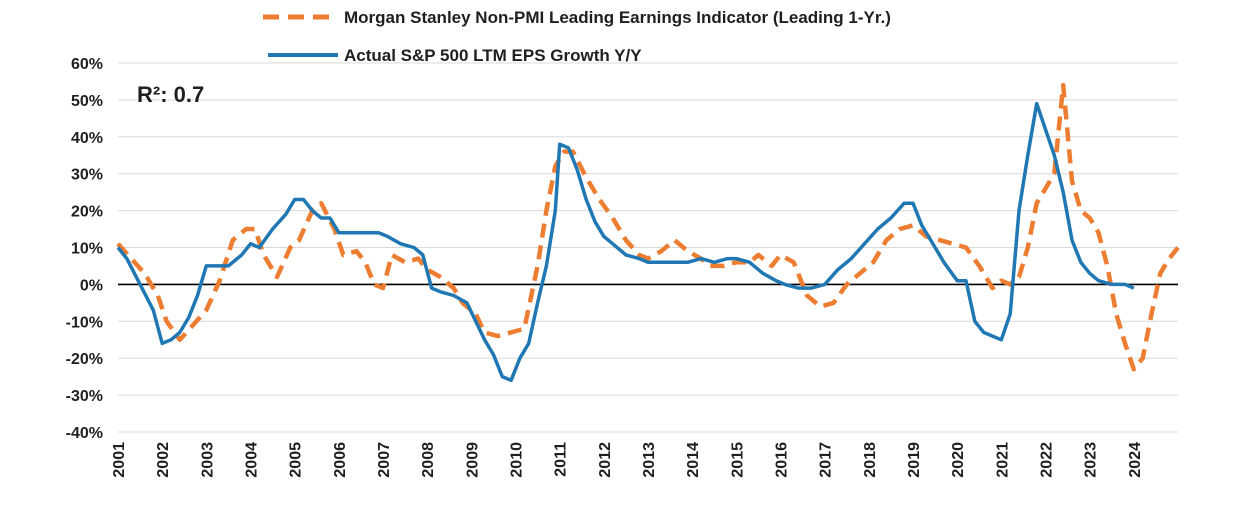 This screenshot has height=523, width=1247. What do you see at coordinates (1047, 460) in the screenshot?
I see `x-tick-label: 2022` at bounding box center [1047, 460].